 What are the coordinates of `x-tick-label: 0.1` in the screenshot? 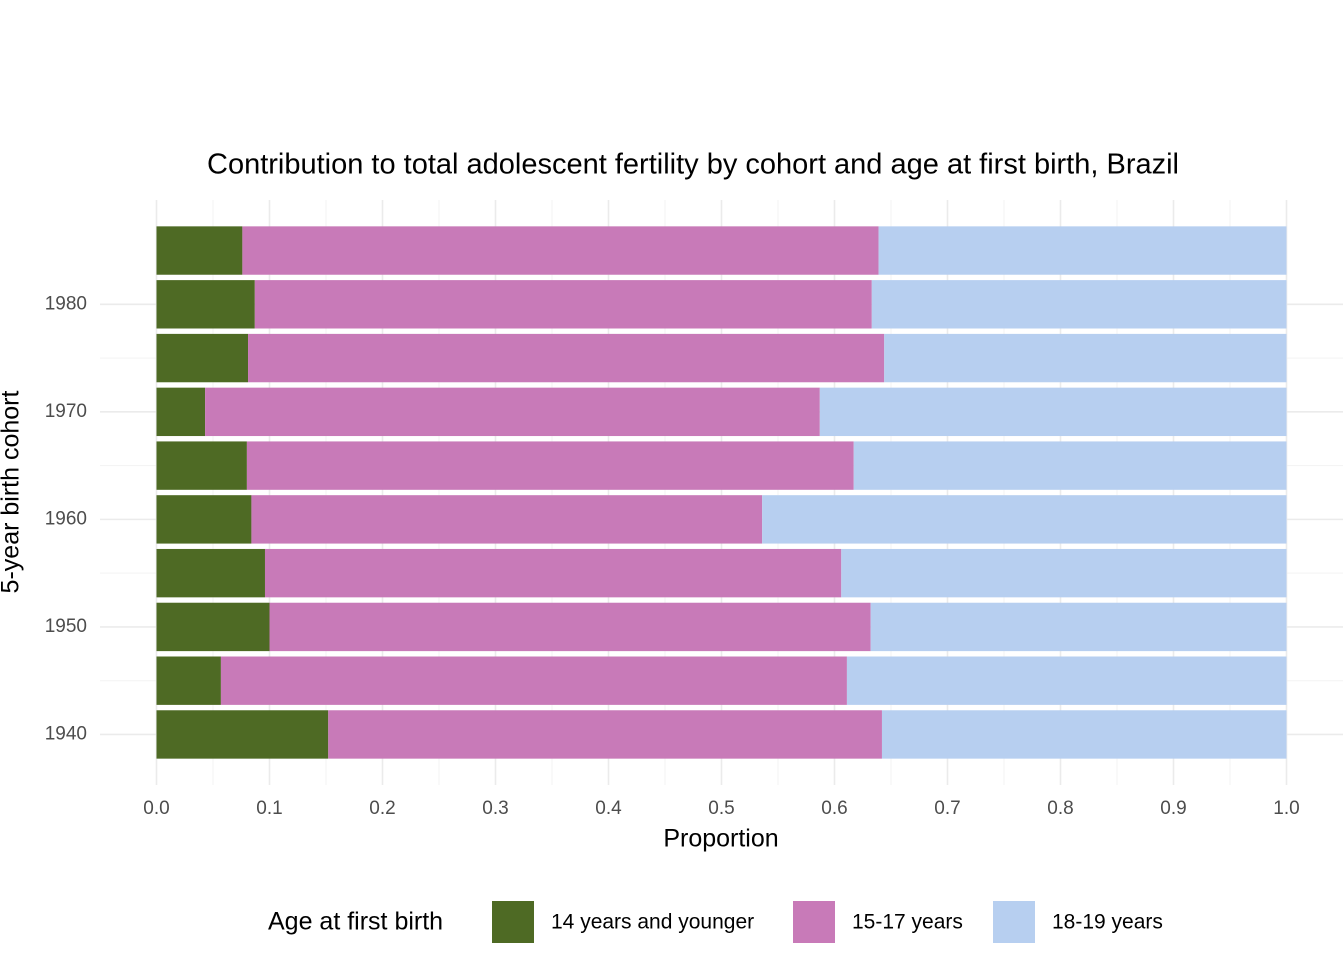 It's located at (269, 808).